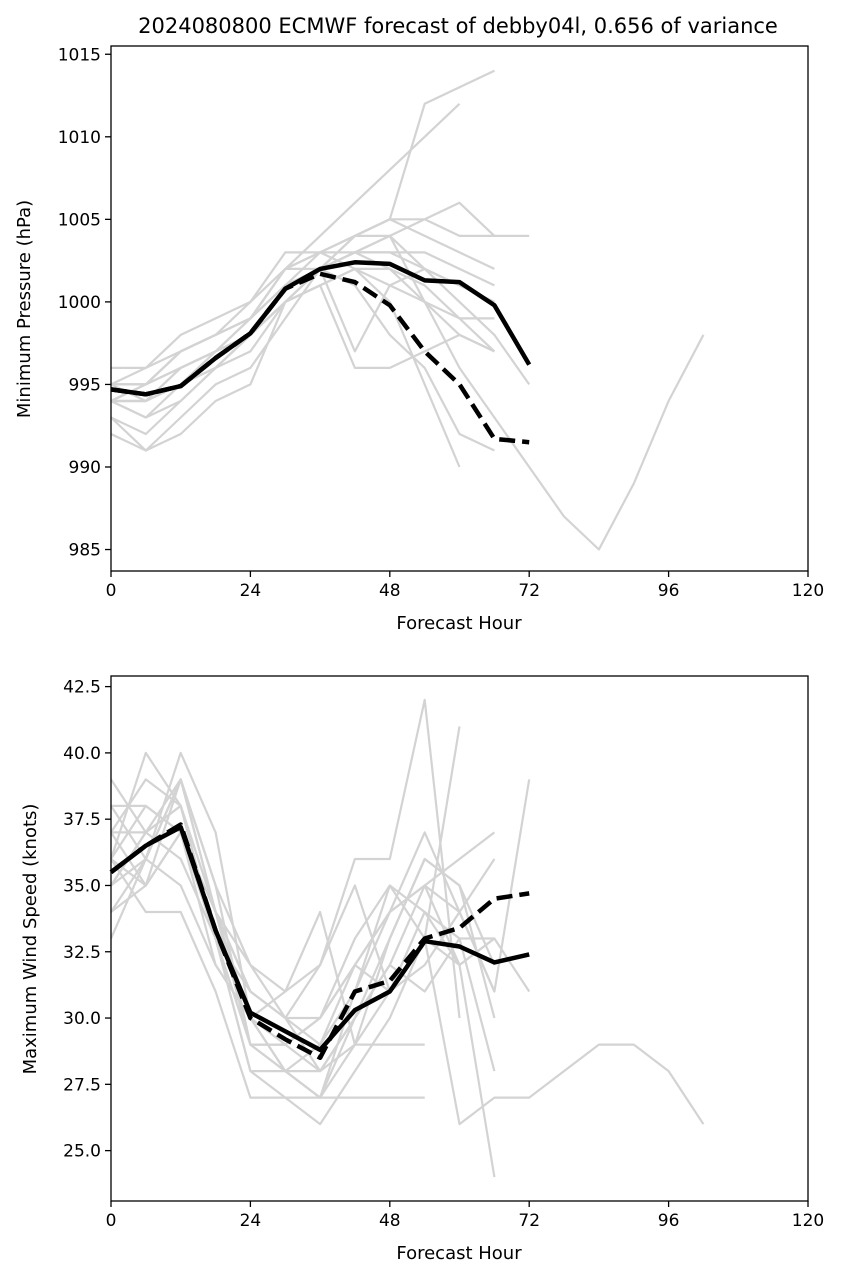 This screenshot has width=855, height=1279. What do you see at coordinates (111, 591) in the screenshot?
I see `pressure-x-tick-label: 0` at bounding box center [111, 591].